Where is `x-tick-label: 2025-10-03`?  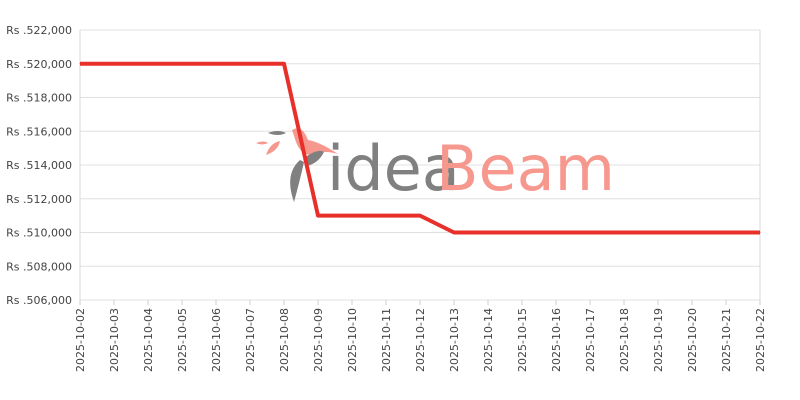 x-tick-label: 2025-10-03 is located at coordinates (114, 340).